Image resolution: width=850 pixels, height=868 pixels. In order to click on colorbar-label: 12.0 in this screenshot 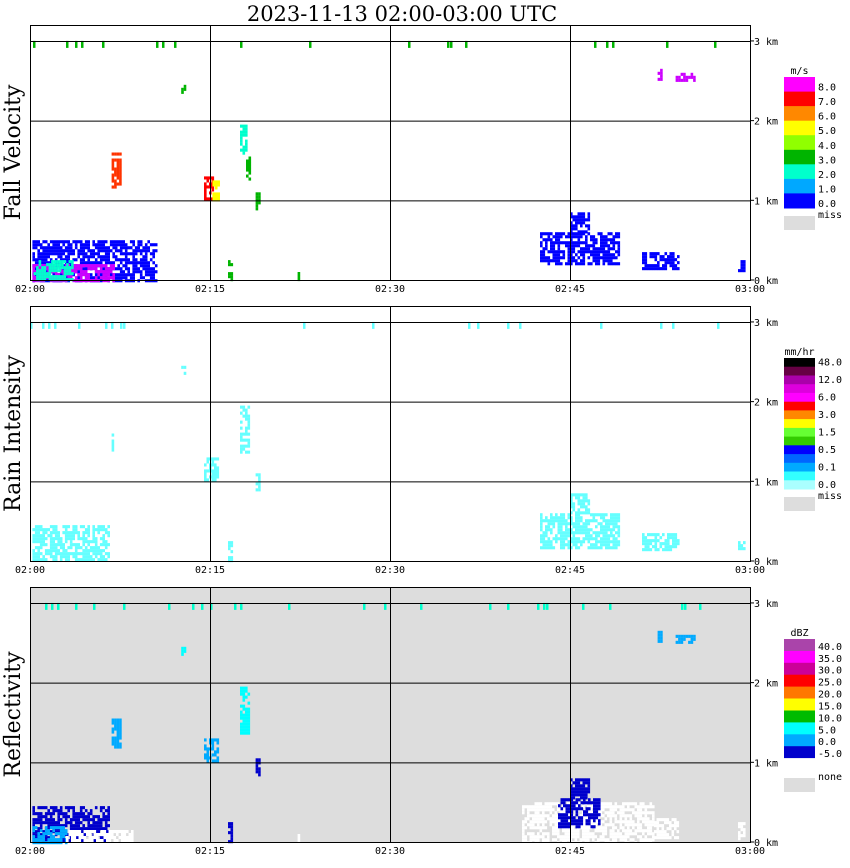, I will do `click(830, 380)`.